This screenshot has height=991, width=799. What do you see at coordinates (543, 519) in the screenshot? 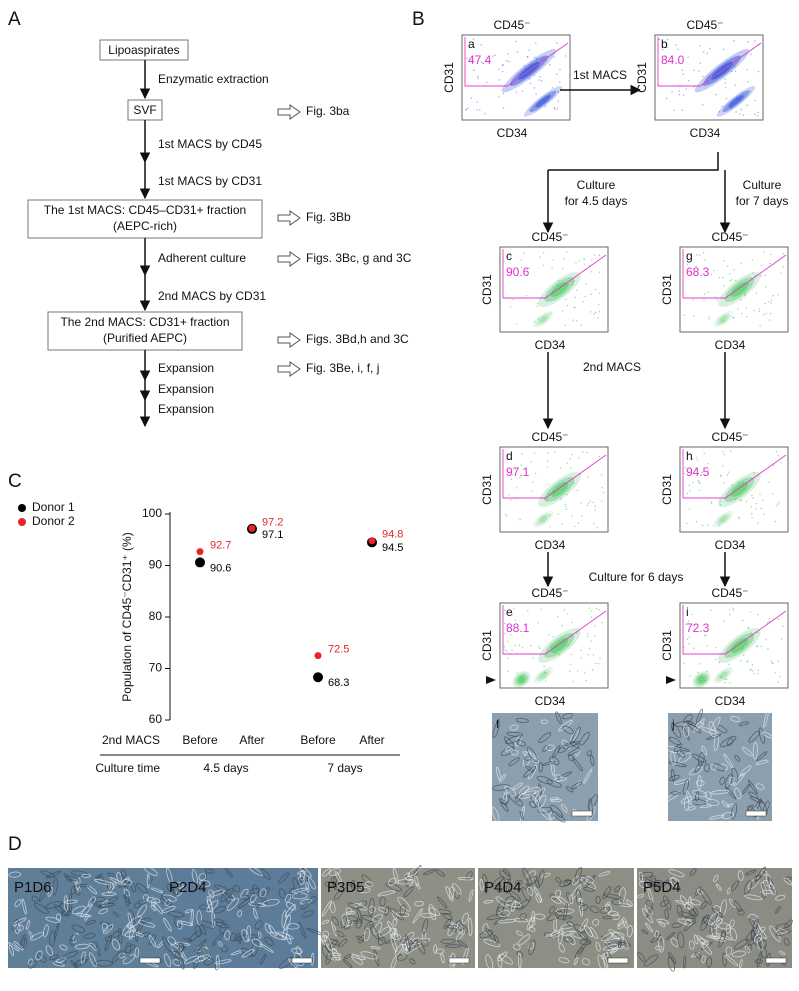
I see `cell-cloud` at bounding box center [543, 519].